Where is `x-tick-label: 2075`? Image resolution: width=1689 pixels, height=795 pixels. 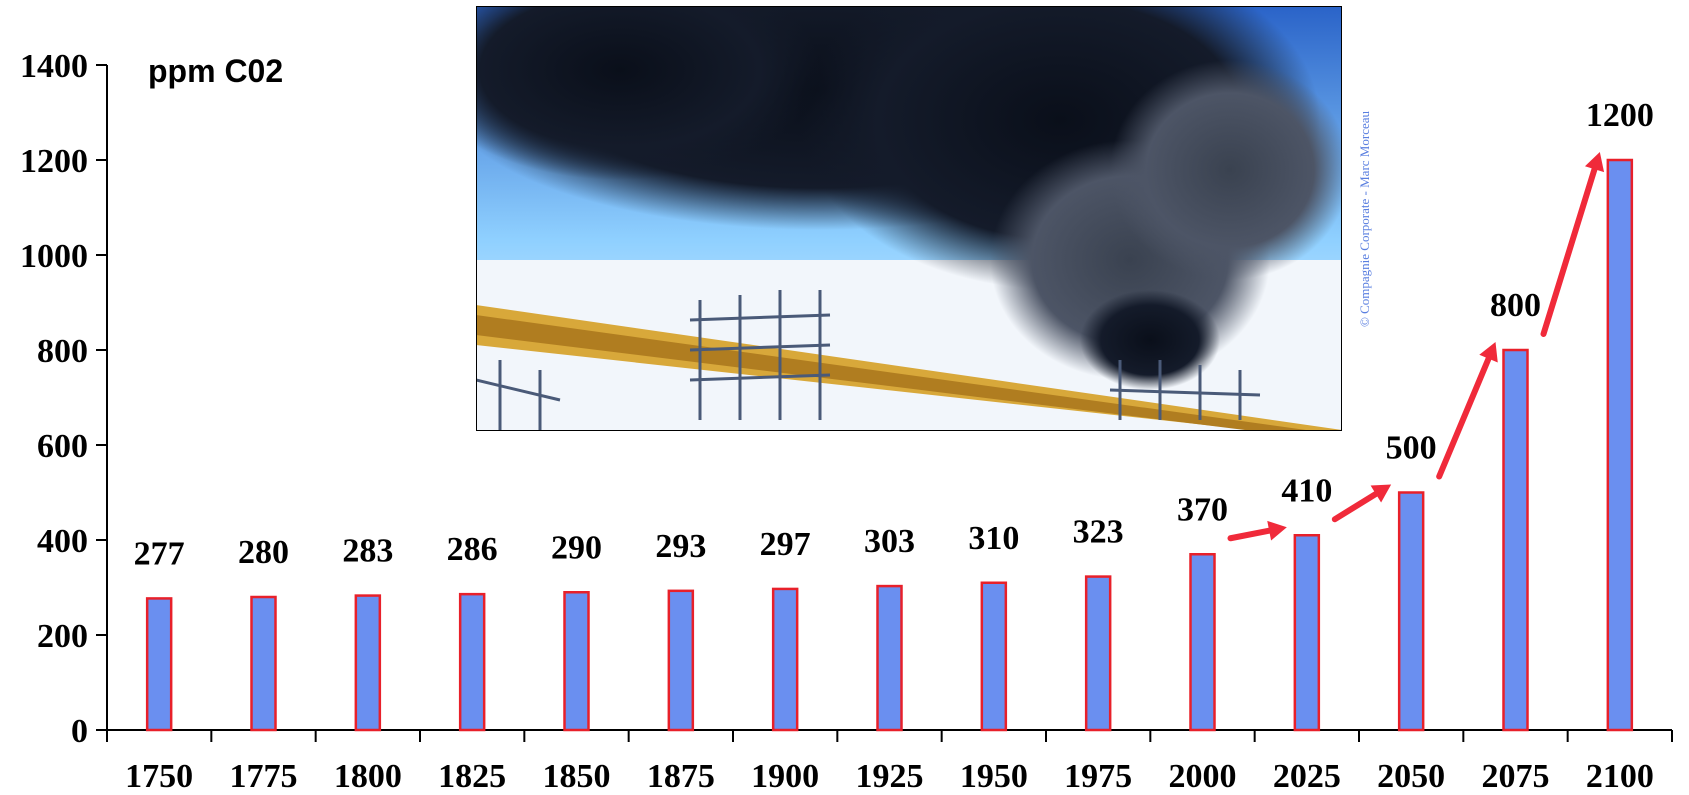 x-tick-label: 2075 is located at coordinates (1516, 776).